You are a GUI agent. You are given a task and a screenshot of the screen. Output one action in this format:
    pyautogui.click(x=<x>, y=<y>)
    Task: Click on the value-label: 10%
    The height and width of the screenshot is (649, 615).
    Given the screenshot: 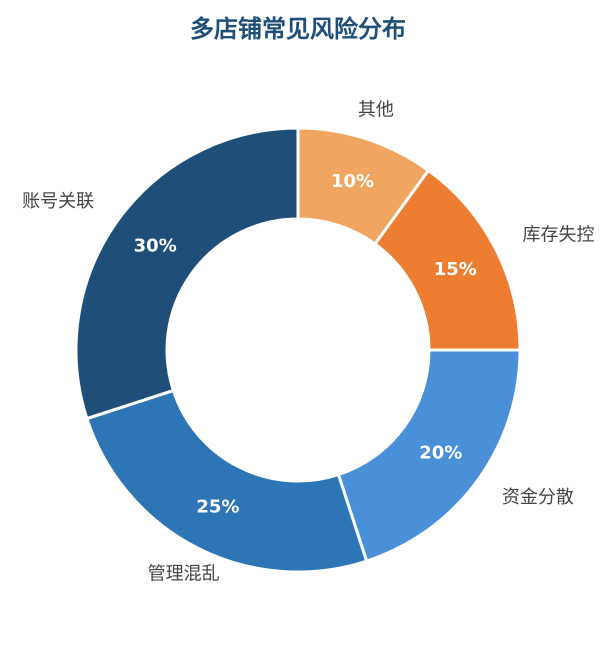 What is the action you would take?
    pyautogui.click(x=352, y=181)
    